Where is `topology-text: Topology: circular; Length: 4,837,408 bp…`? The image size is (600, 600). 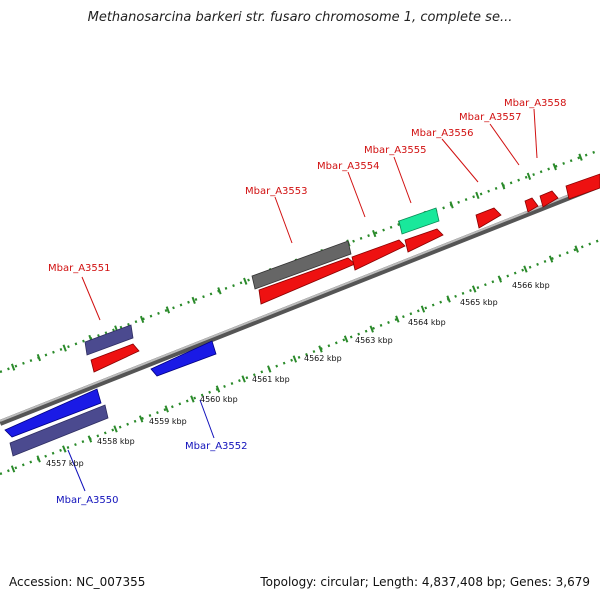 topology-text: Topology: circular; Length: 4,837,408 bp… is located at coordinates (425, 582).